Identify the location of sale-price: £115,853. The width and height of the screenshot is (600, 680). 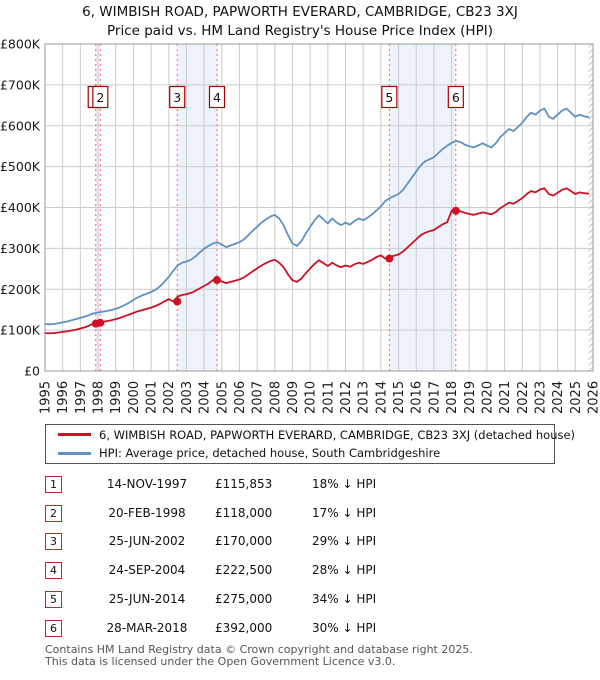
(244, 484).